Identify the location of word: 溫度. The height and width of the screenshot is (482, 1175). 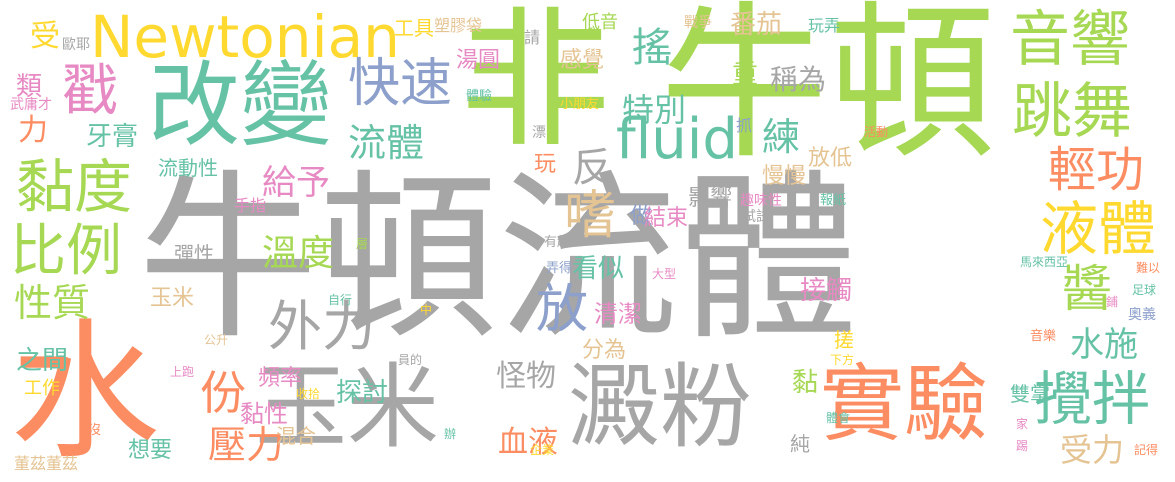
(298, 253).